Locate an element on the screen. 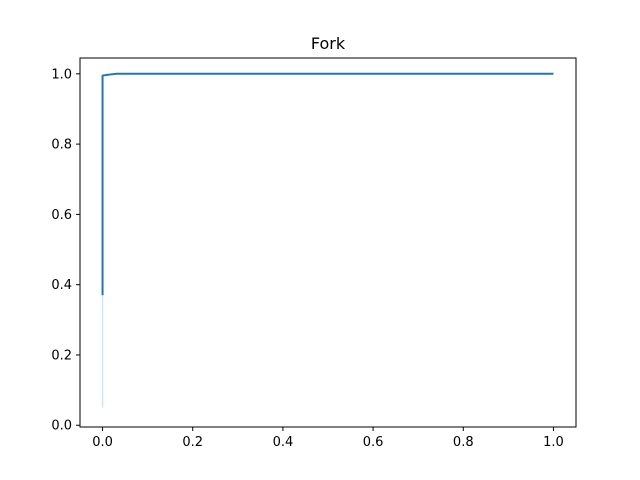  y-tick-label: 1.0 is located at coordinates (61, 74).